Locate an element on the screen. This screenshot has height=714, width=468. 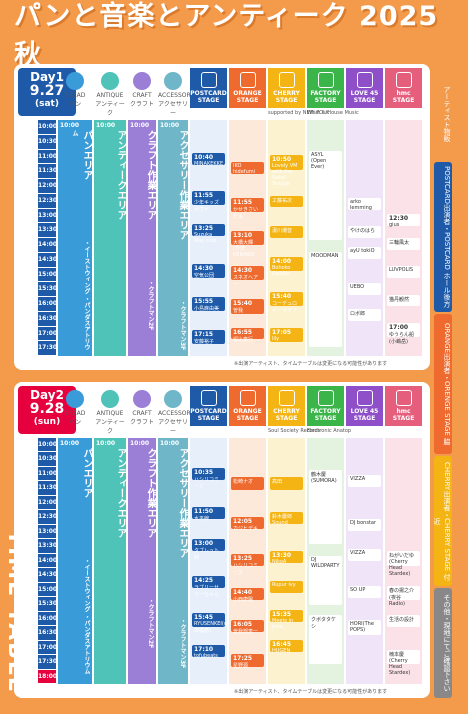
performance-time: 13:10 is located at coordinates (243, 235).